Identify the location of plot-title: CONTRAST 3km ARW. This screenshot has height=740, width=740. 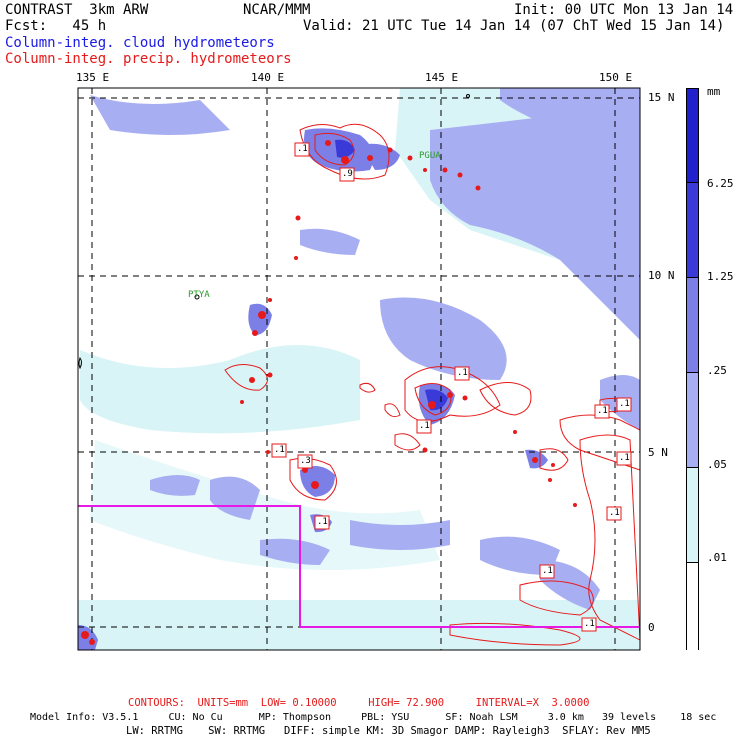
(77, 10).